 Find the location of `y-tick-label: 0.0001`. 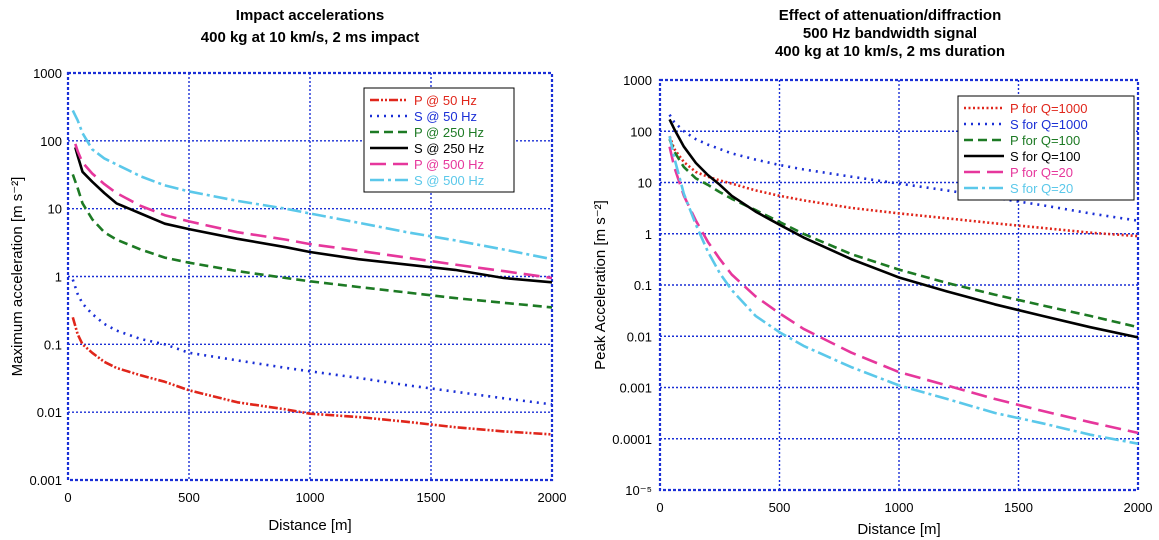

y-tick-label: 0.0001 is located at coordinates (632, 439).